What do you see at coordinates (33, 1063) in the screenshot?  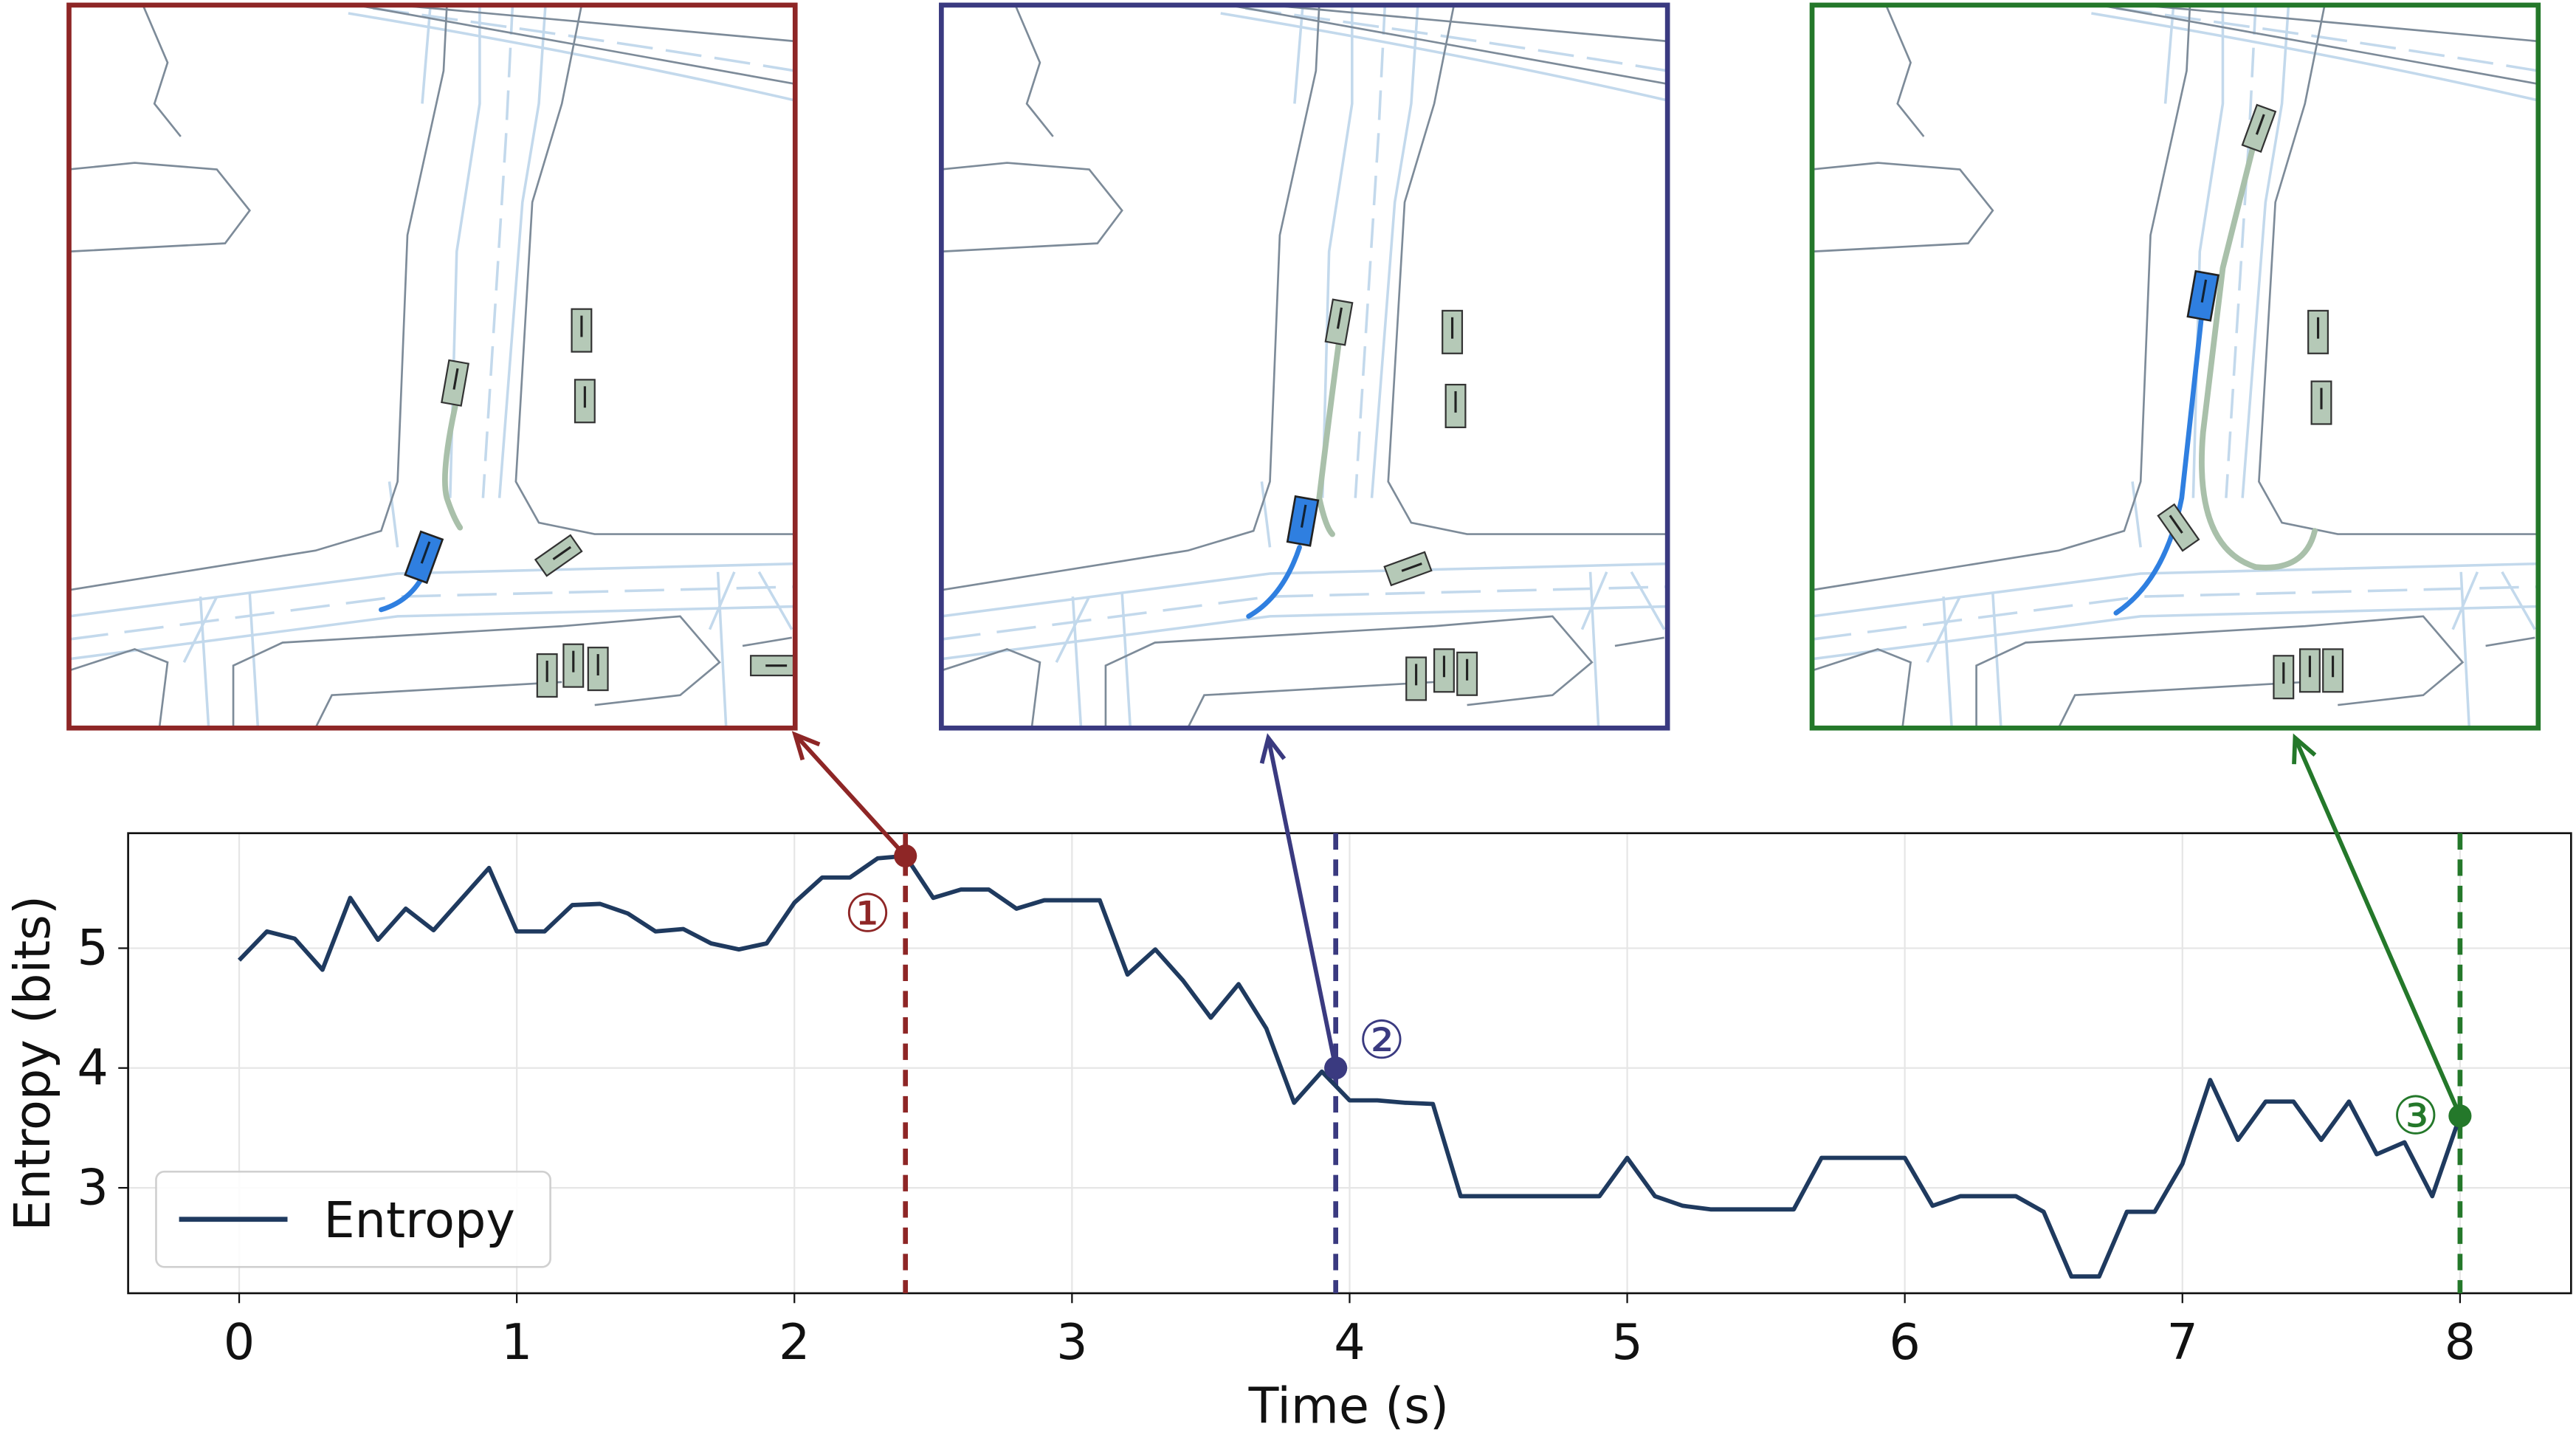 I see `y-axis-label: Entropy (bits)` at bounding box center [33, 1063].